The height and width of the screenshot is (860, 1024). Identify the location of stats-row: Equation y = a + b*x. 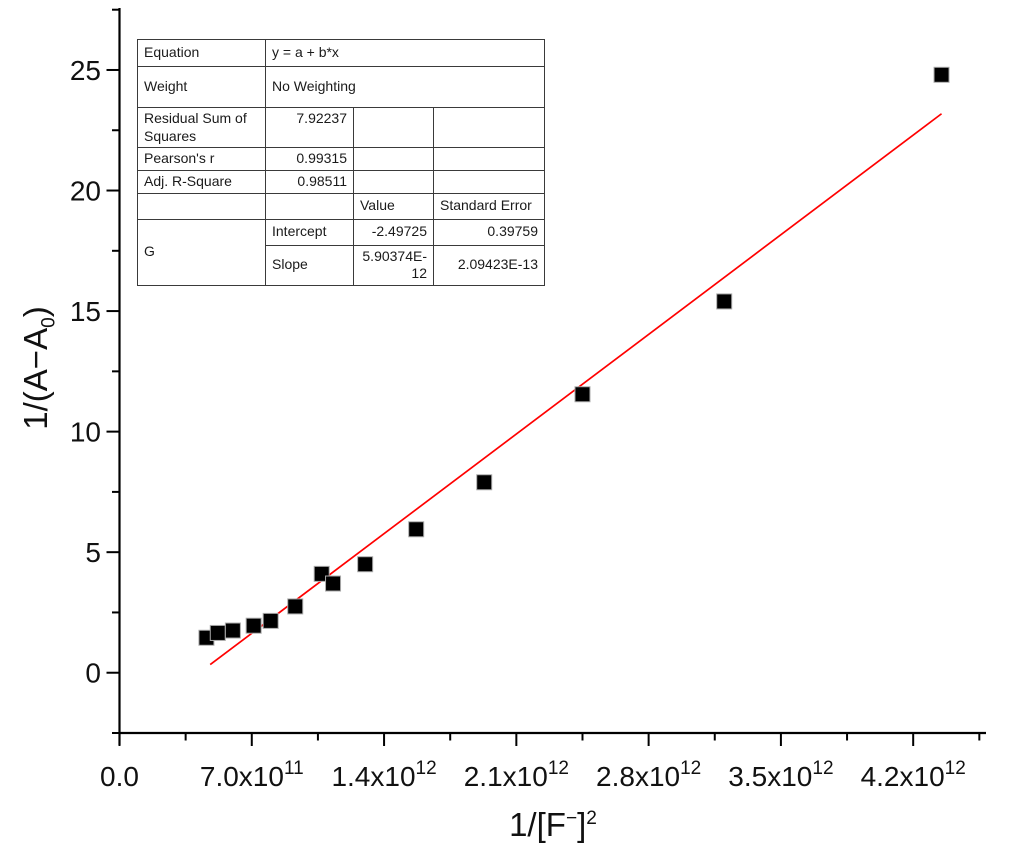
(341, 53).